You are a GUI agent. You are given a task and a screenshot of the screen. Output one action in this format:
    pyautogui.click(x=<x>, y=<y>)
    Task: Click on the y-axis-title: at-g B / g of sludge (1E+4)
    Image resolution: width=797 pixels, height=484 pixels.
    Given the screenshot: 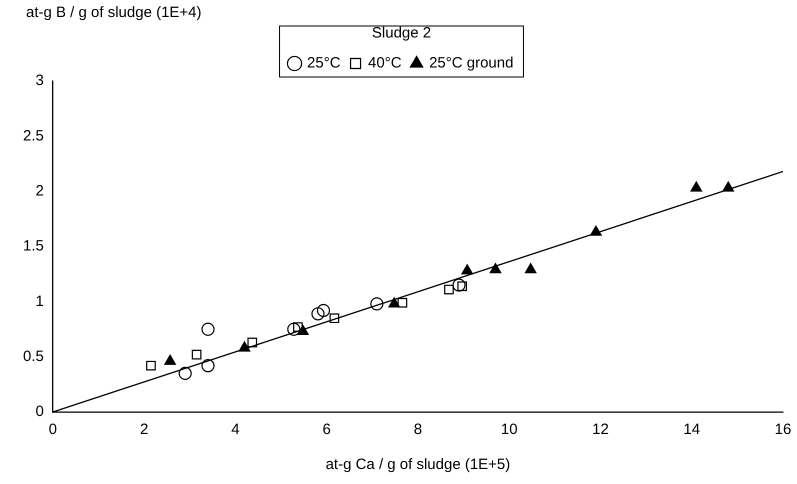 What is the action you would take?
    pyautogui.click(x=114, y=12)
    